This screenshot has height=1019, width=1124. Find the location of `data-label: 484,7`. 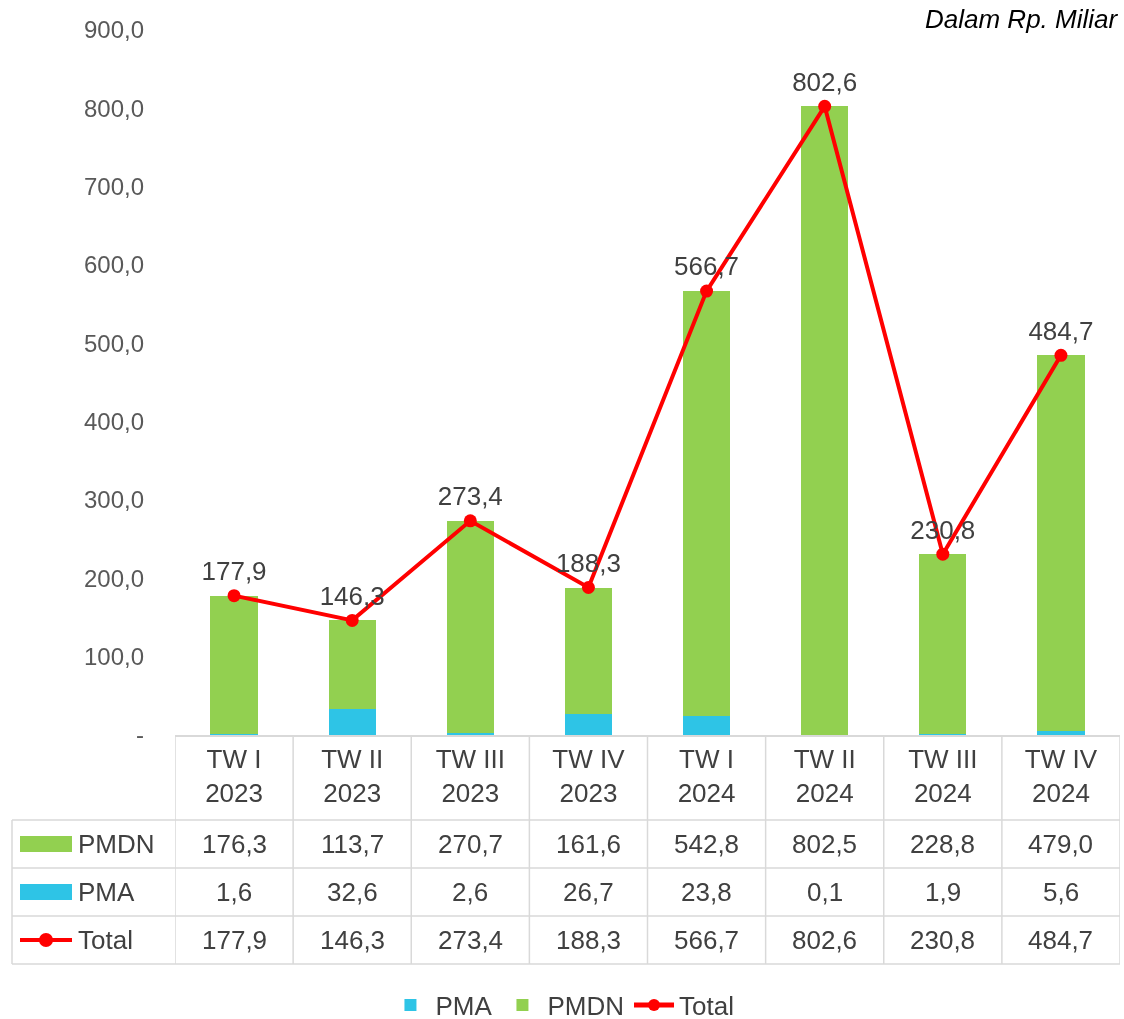

data-label: 484,7 is located at coordinates (1061, 940).